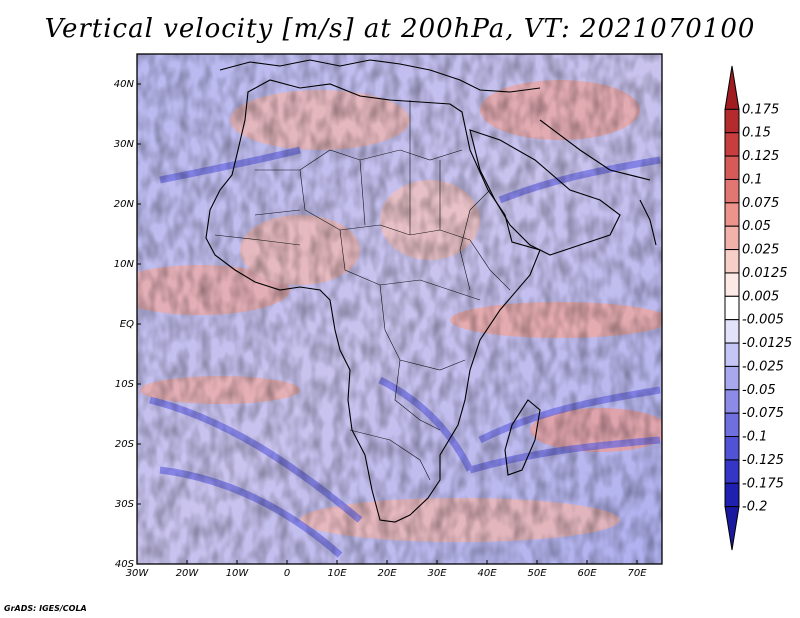  What do you see at coordinates (760, 156) in the screenshot?
I see `colorbar-label: 0.125` at bounding box center [760, 156].